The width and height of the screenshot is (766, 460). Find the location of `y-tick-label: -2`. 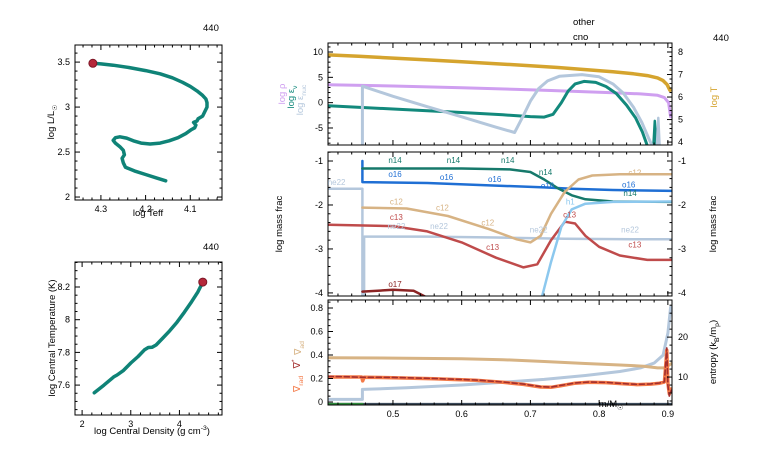

y-tick-label: -2 is located at coordinates (319, 205).